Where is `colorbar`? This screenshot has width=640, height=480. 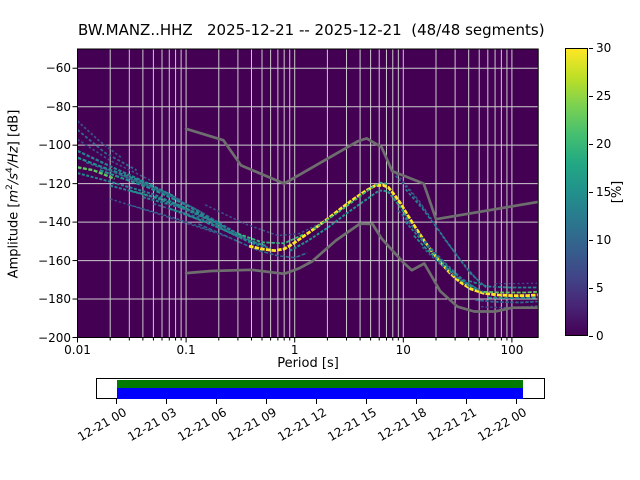
colorbar is located at coordinates (576, 192).